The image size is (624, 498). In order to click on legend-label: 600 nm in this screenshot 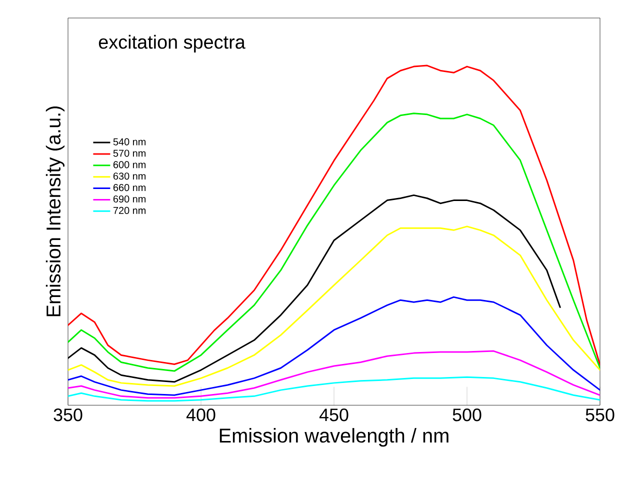, I will do `click(129, 164)`.